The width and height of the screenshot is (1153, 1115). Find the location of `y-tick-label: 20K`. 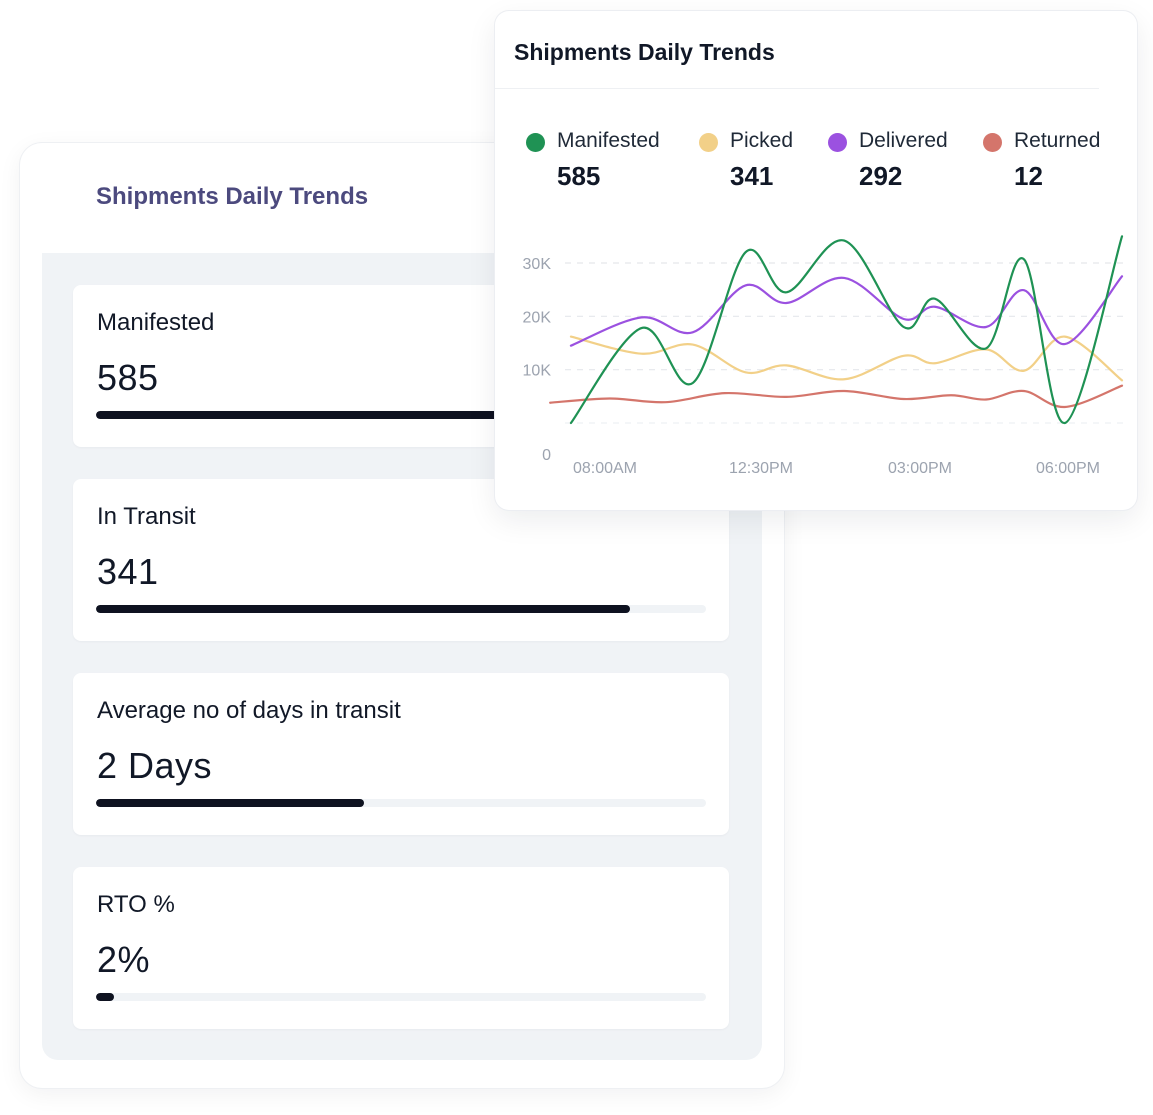

y-tick-label: 20K is located at coordinates (537, 317).